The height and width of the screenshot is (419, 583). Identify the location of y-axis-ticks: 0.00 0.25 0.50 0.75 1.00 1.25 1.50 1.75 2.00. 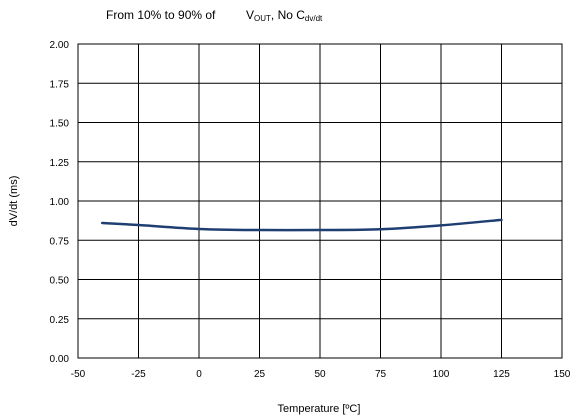
(60, 202).